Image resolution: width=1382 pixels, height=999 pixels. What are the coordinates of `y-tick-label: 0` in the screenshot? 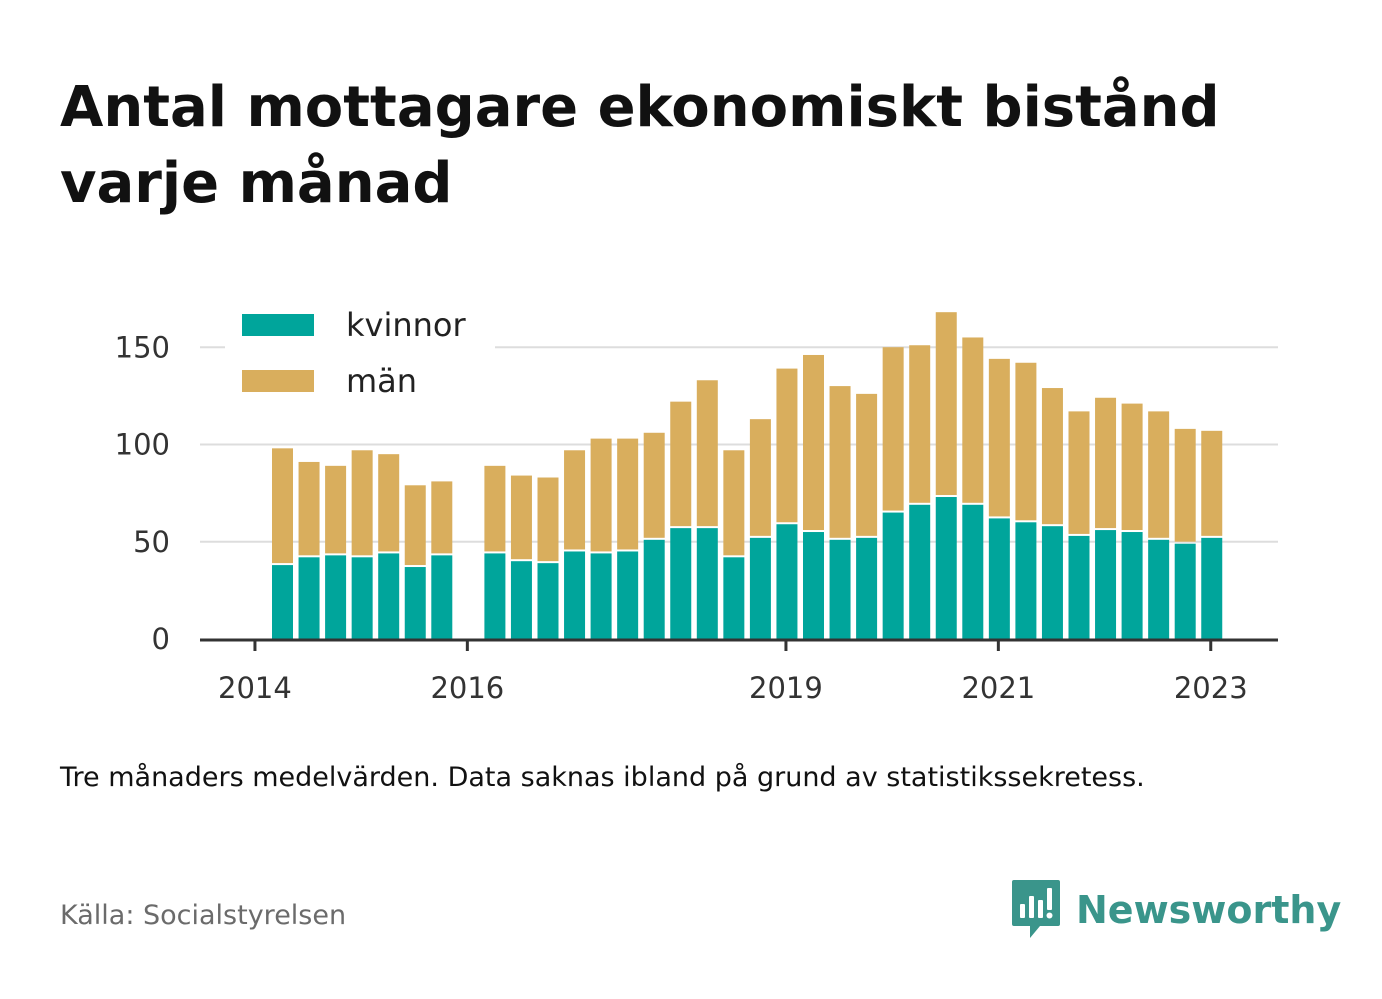 It's located at (161, 639).